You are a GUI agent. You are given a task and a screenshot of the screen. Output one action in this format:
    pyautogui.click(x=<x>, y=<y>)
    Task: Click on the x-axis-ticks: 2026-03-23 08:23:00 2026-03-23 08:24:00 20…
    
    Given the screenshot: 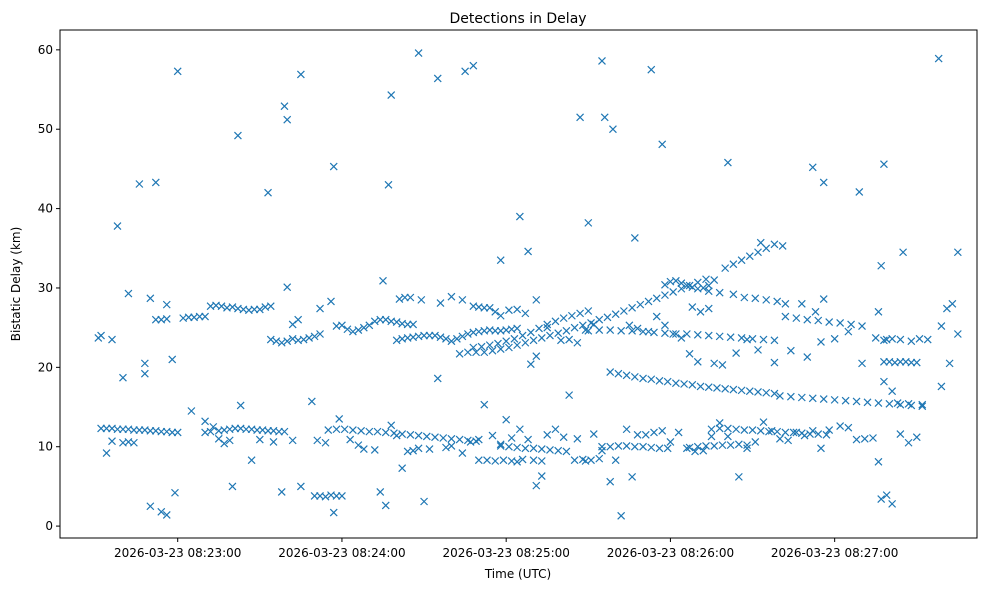 What is the action you would take?
    pyautogui.click(x=506, y=549)
    